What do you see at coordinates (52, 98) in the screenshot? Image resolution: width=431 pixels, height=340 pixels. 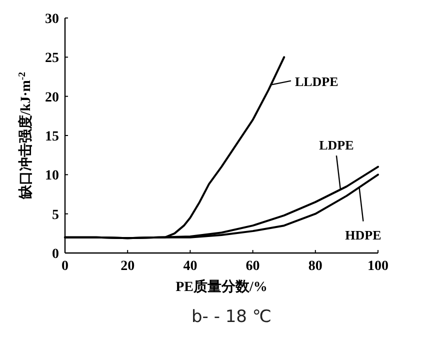 I see `y-tick-label: 20` at bounding box center [52, 98].